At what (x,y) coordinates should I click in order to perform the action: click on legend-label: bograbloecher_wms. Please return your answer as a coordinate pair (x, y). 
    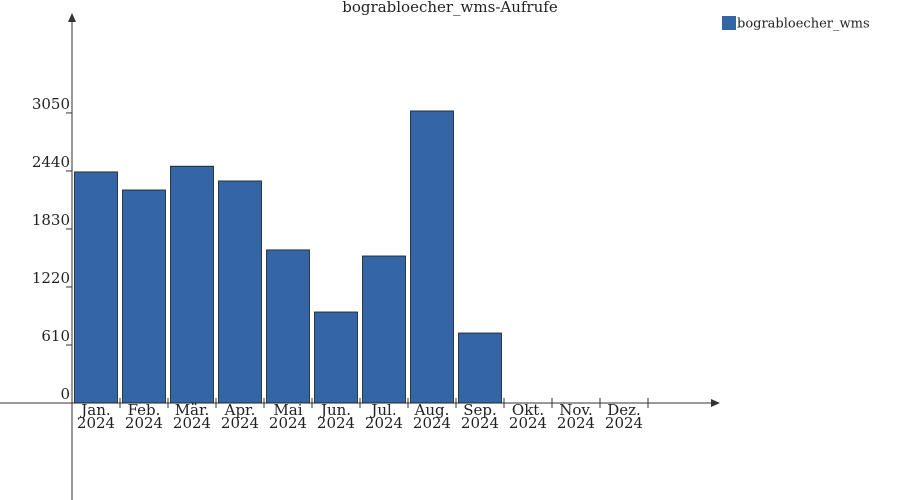
    Looking at the image, I should click on (803, 24).